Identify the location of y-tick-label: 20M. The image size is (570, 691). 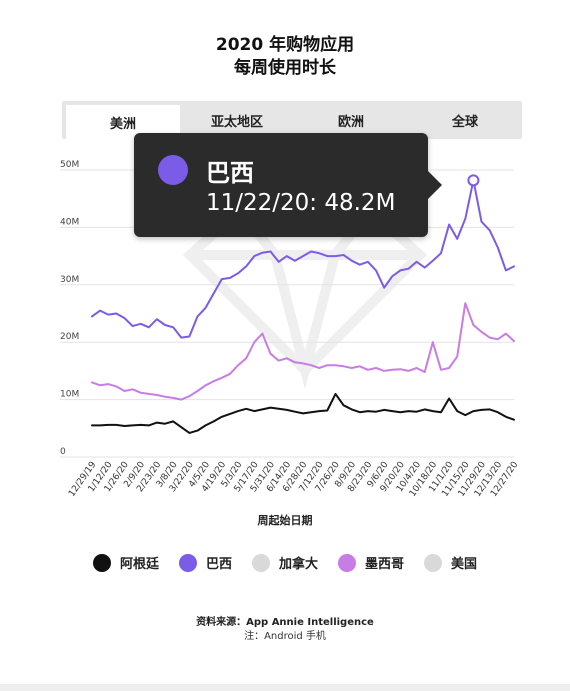
(69, 337).